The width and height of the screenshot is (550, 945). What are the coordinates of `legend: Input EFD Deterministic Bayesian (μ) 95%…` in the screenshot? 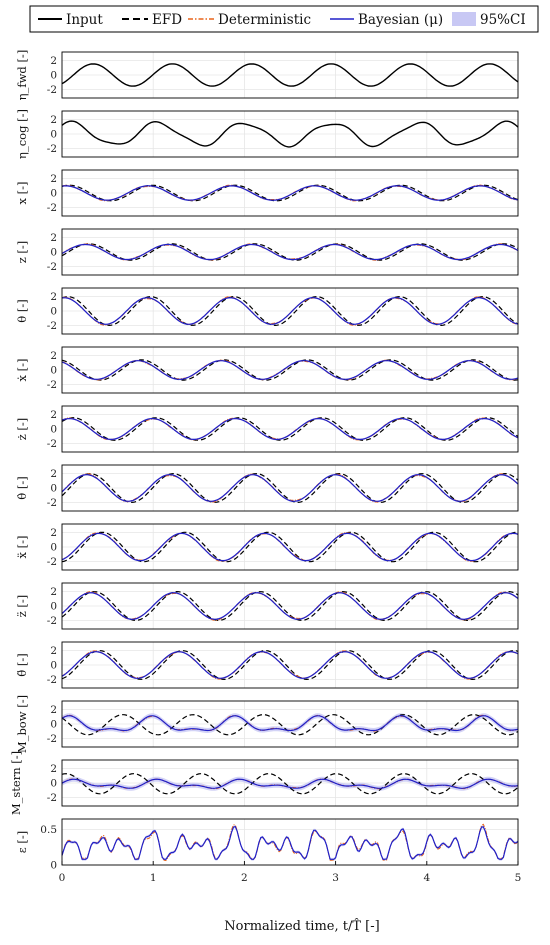 It's located at (284, 19).